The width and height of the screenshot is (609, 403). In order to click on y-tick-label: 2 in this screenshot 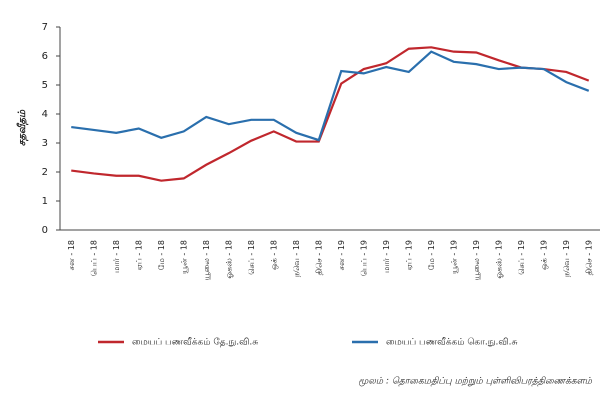, I will do `click(45, 172)`.